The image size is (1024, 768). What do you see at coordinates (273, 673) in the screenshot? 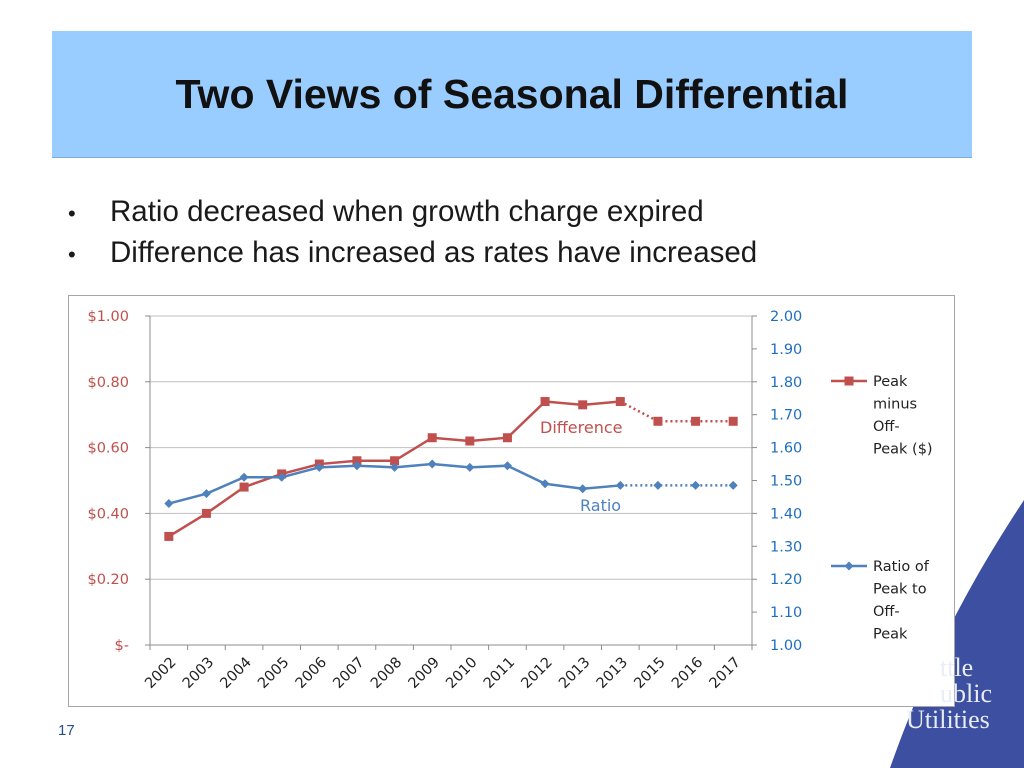
I see `x-axis-tick-label: 2005` at bounding box center [273, 673].